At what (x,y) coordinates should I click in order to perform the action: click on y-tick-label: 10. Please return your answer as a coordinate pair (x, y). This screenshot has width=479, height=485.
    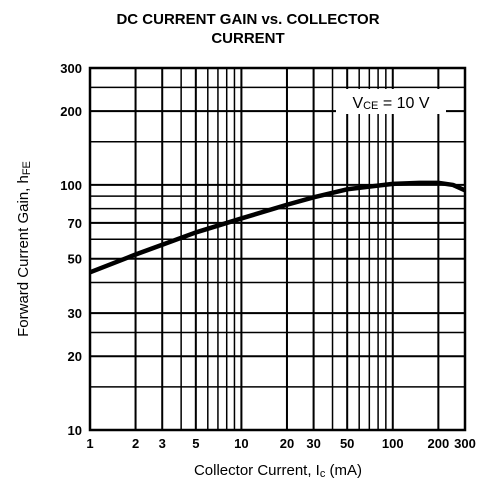
    Looking at the image, I should click on (75, 430).